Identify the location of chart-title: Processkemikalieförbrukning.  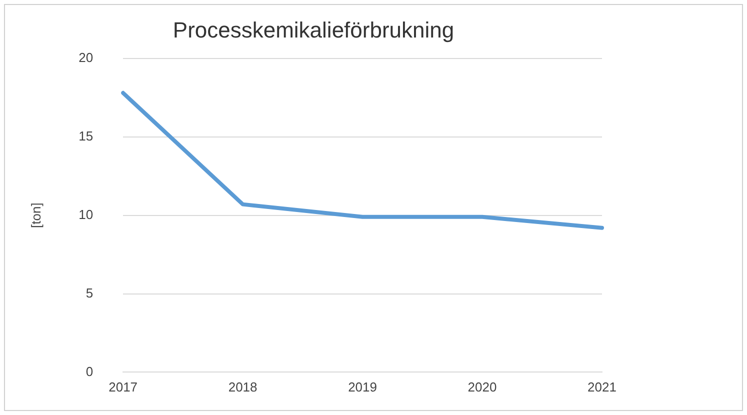
(313, 29).